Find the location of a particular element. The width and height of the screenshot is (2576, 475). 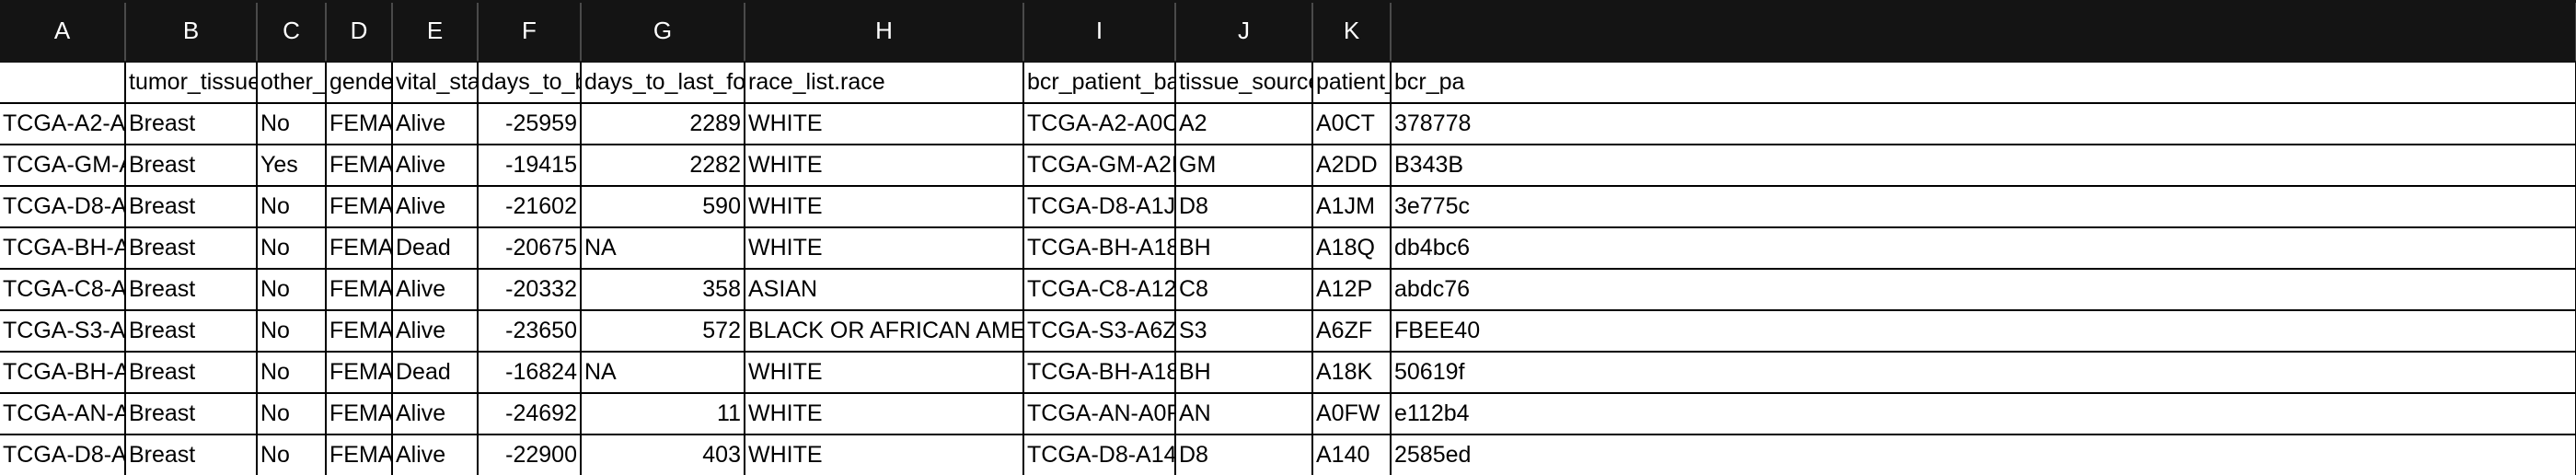

header-cell: days_to_last_followup is located at coordinates (663, 83).